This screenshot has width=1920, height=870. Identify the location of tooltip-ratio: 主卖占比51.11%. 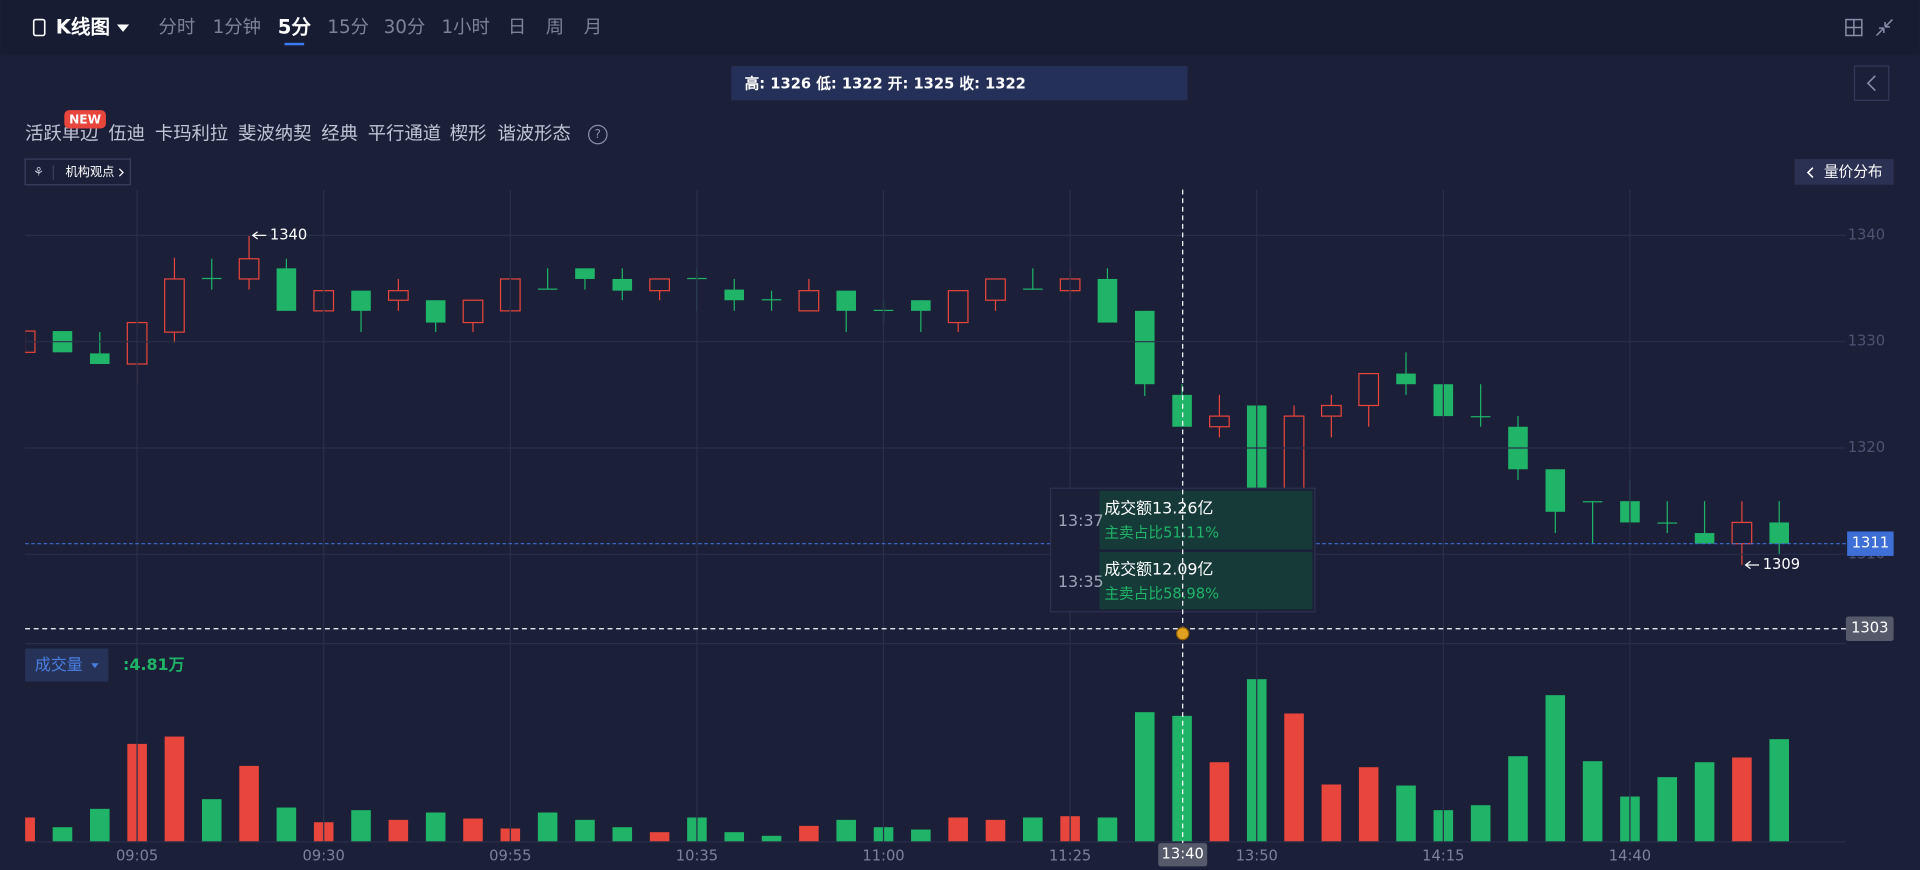
(1161, 533).